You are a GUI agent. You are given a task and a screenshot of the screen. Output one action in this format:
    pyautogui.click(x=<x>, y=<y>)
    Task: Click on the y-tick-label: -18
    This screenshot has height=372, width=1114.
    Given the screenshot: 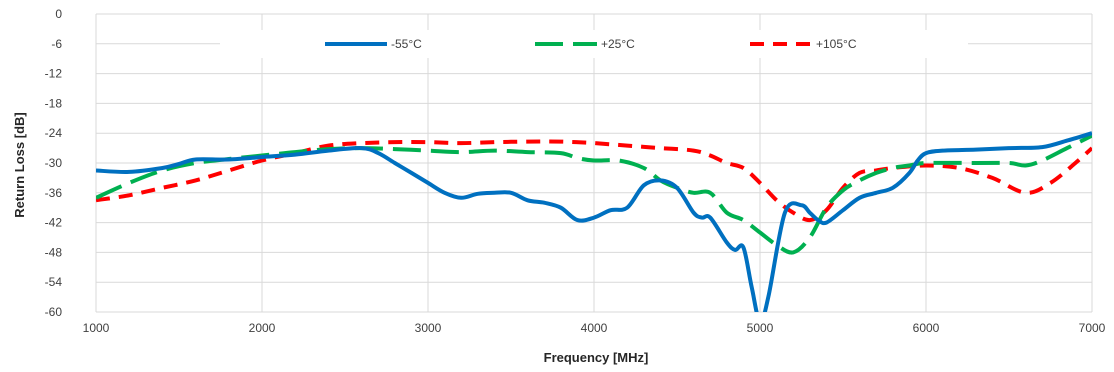 What is the action you would take?
    pyautogui.click(x=54, y=103)
    